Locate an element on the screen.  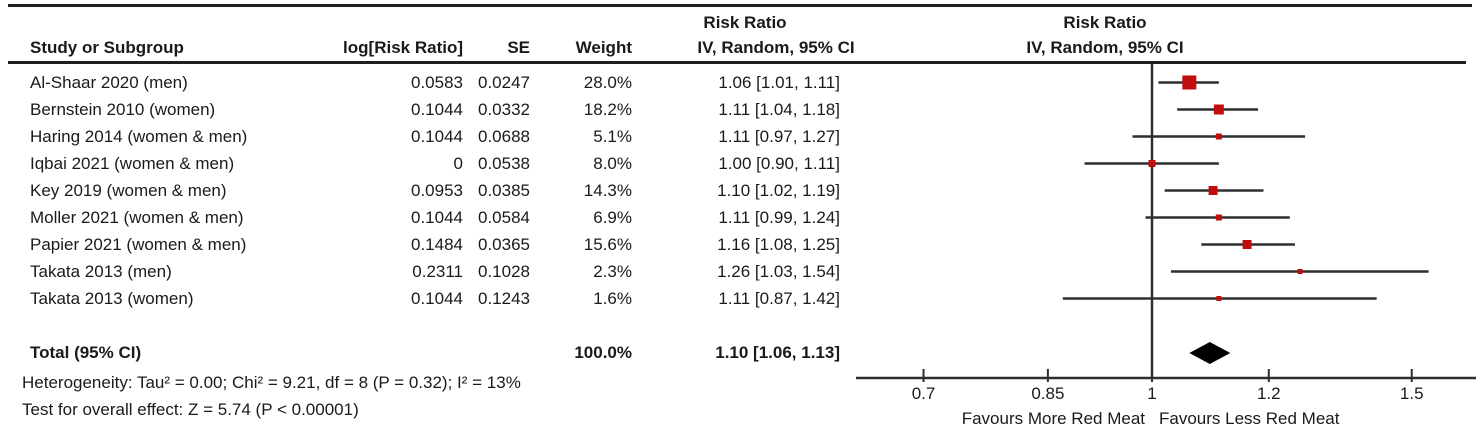
column-header-se: SE is located at coordinates (518, 47).